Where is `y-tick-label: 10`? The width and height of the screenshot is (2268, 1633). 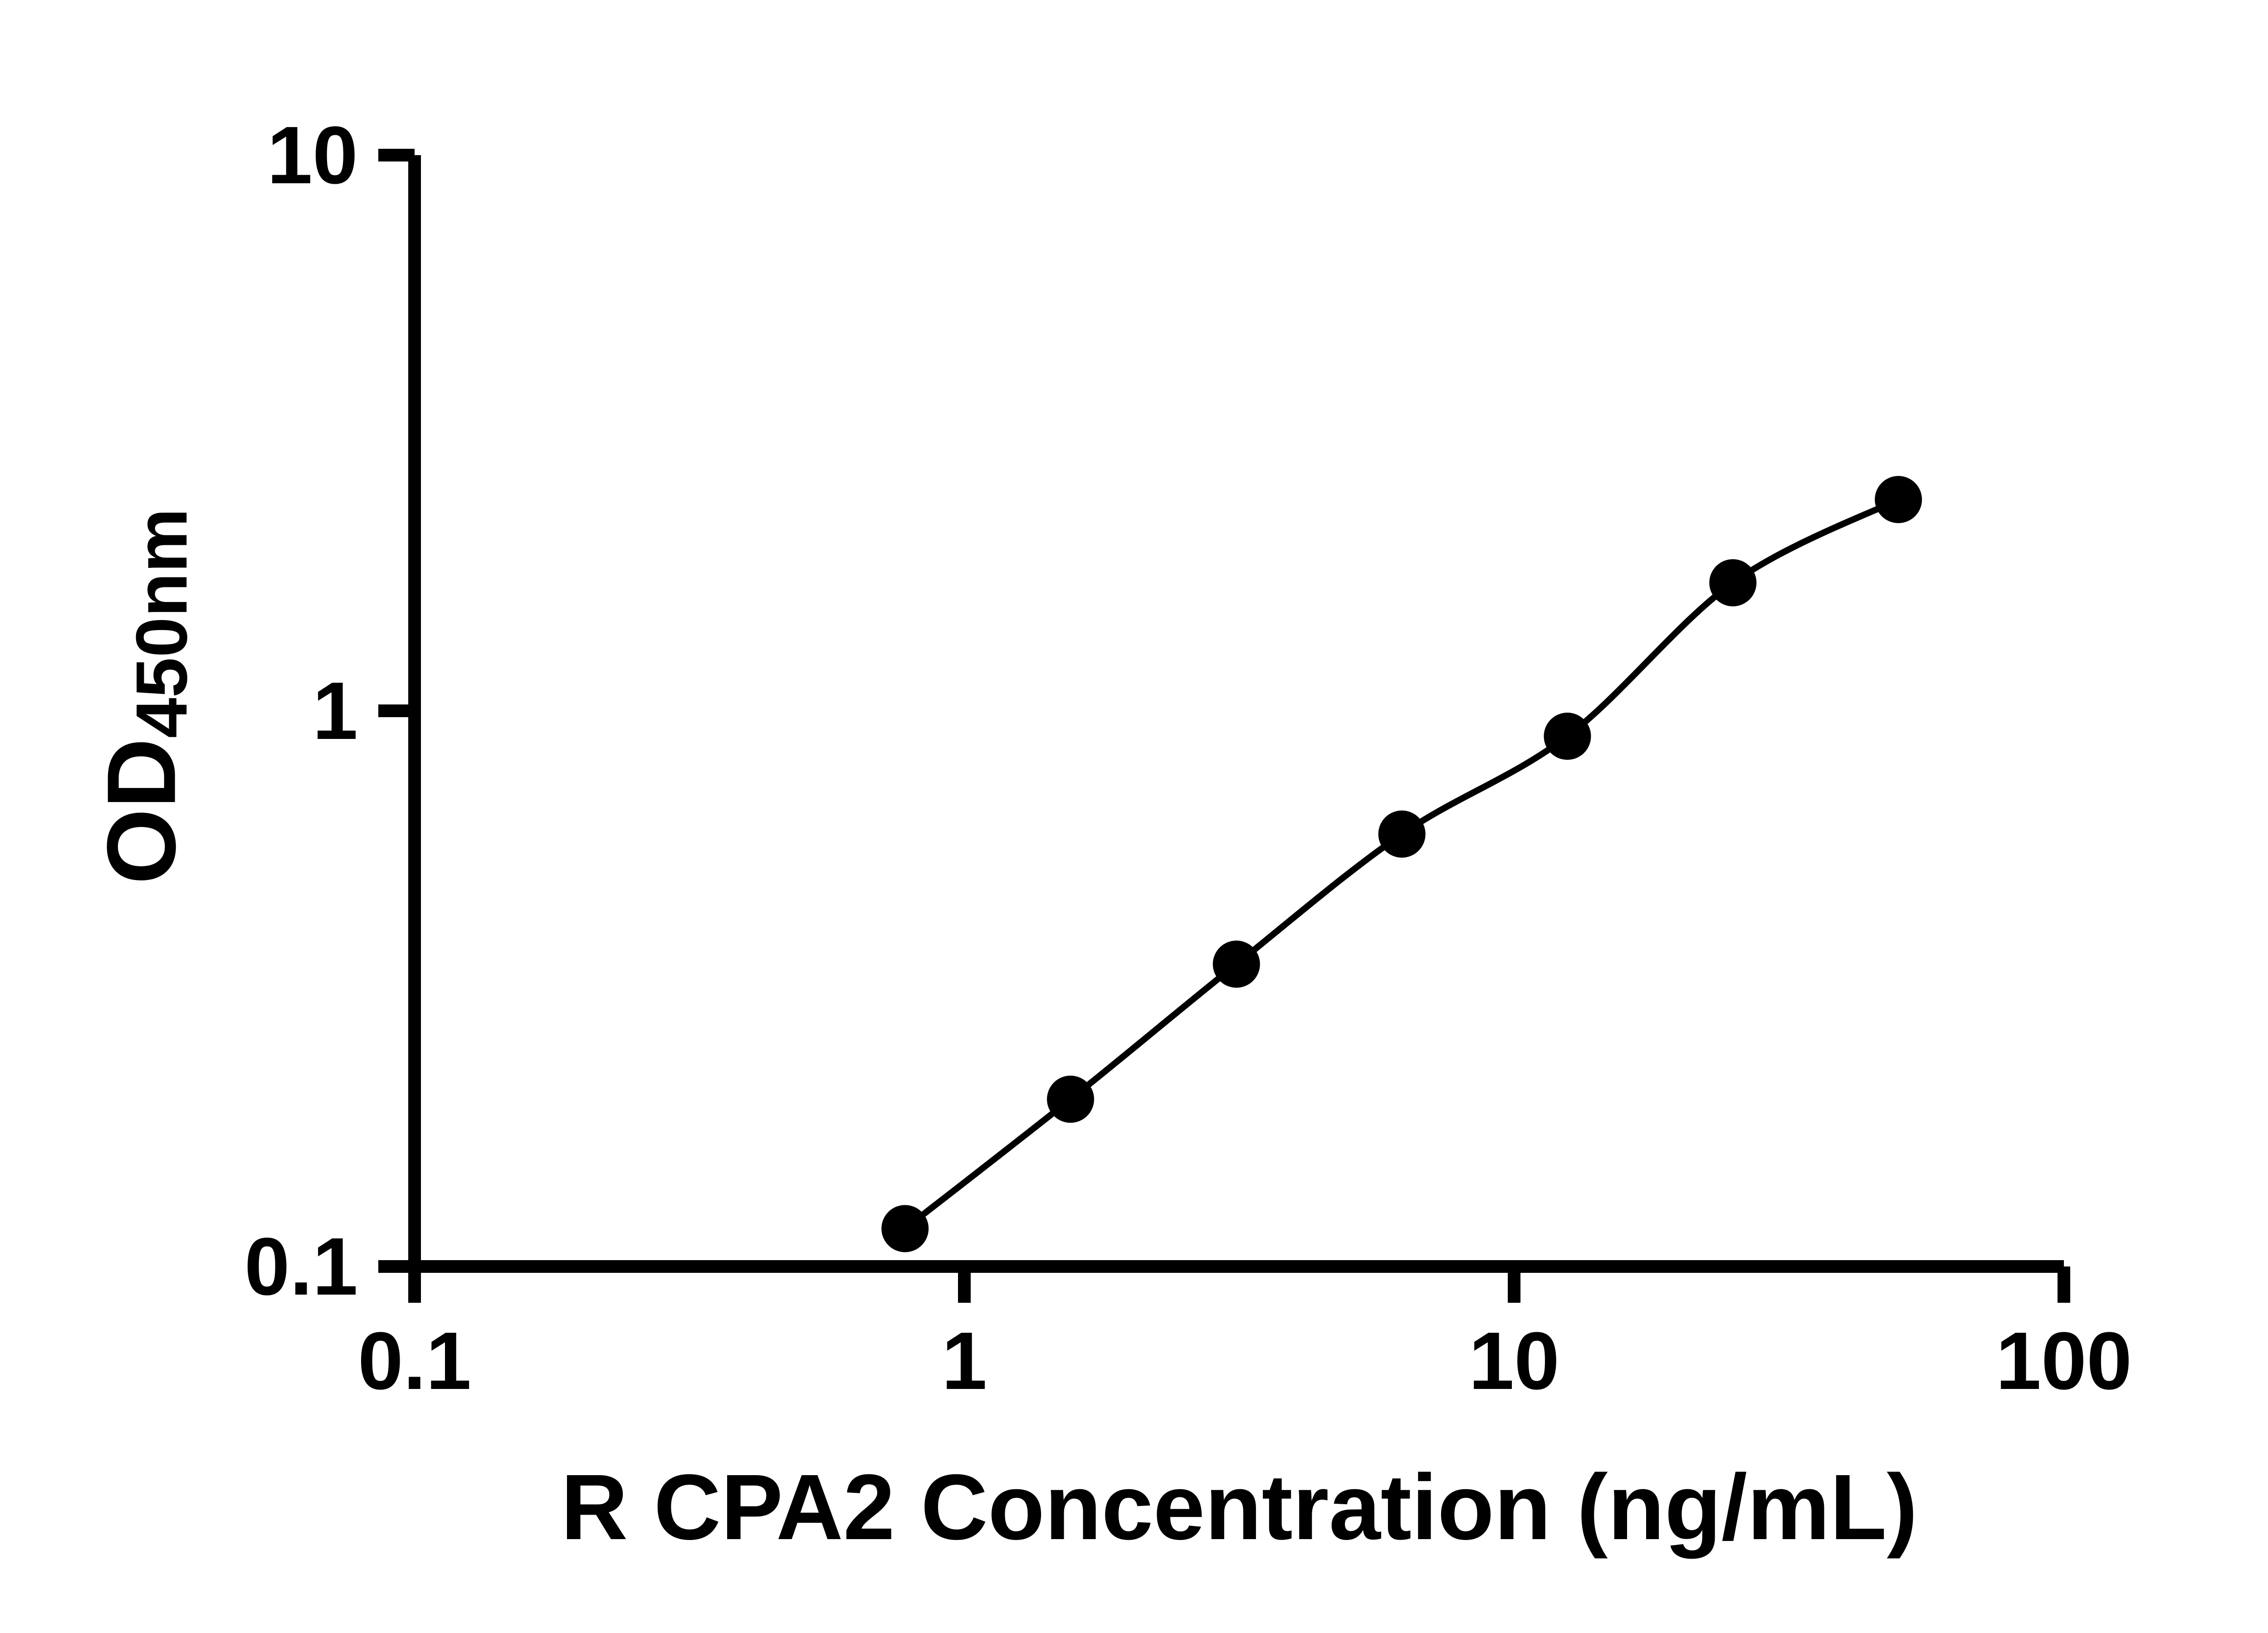
y-tick-label: 10 is located at coordinates (312, 155).